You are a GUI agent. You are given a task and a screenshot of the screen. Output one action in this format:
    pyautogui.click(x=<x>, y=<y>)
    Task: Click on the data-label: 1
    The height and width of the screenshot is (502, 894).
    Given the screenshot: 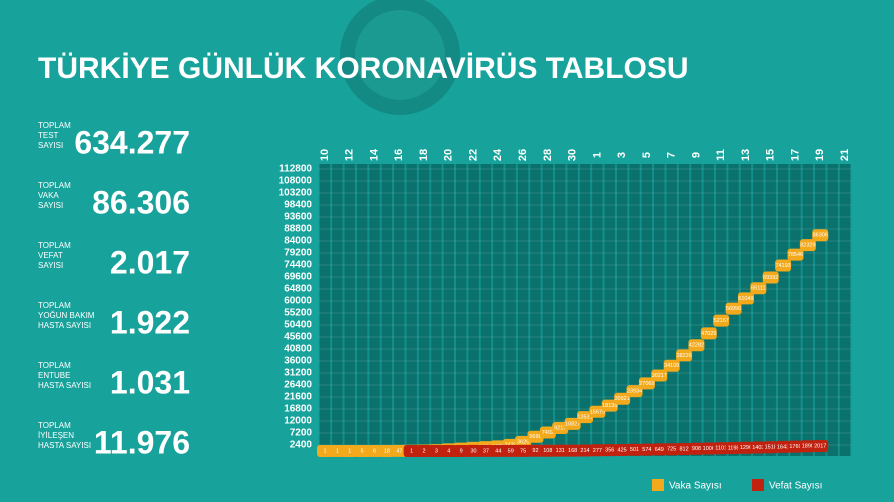 What is the action you would take?
    pyautogui.click(x=337, y=451)
    